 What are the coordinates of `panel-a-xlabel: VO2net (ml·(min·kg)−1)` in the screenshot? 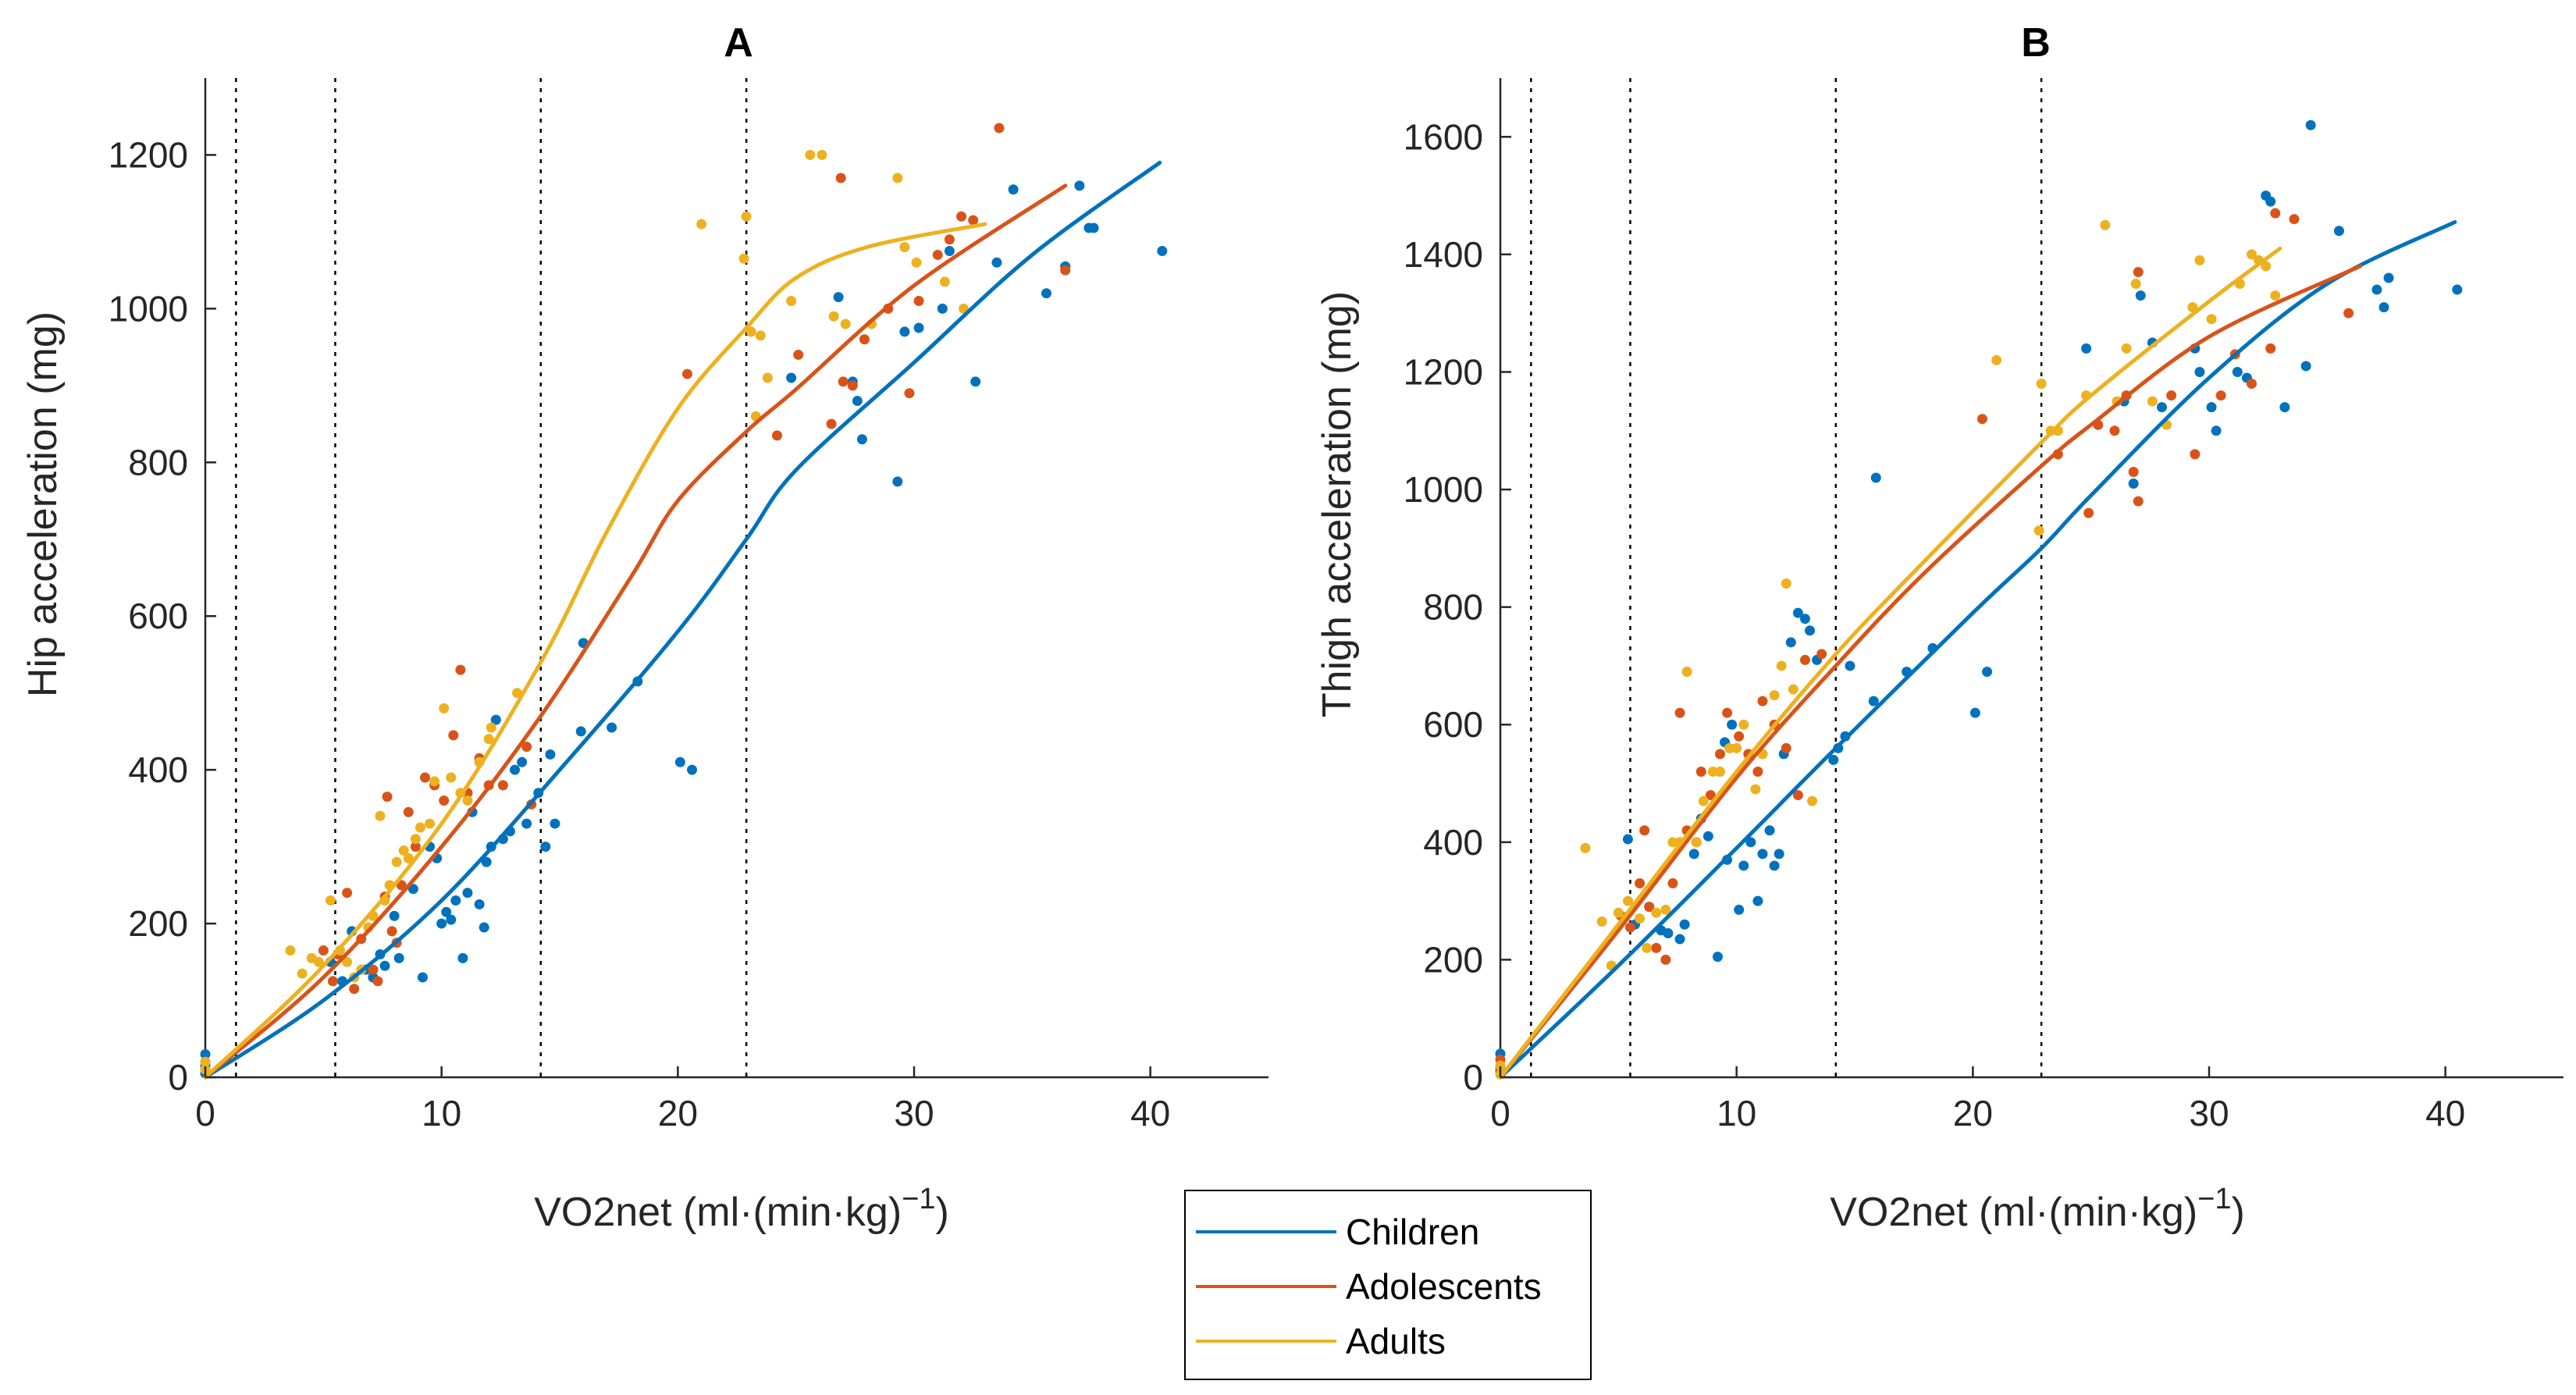 It's located at (741, 1209).